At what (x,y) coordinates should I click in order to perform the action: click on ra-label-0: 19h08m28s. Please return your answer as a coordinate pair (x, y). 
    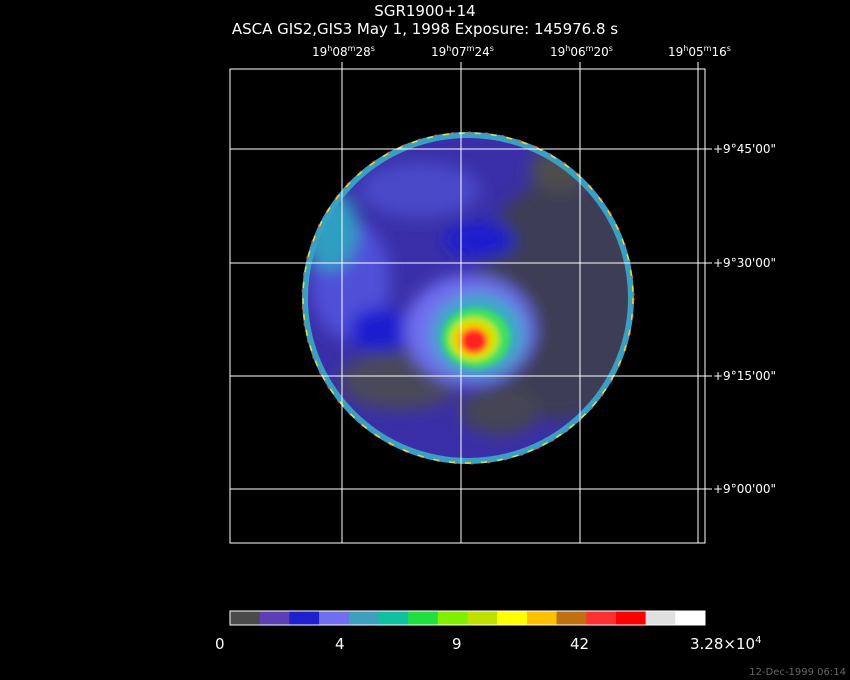
    Looking at the image, I should click on (343, 51).